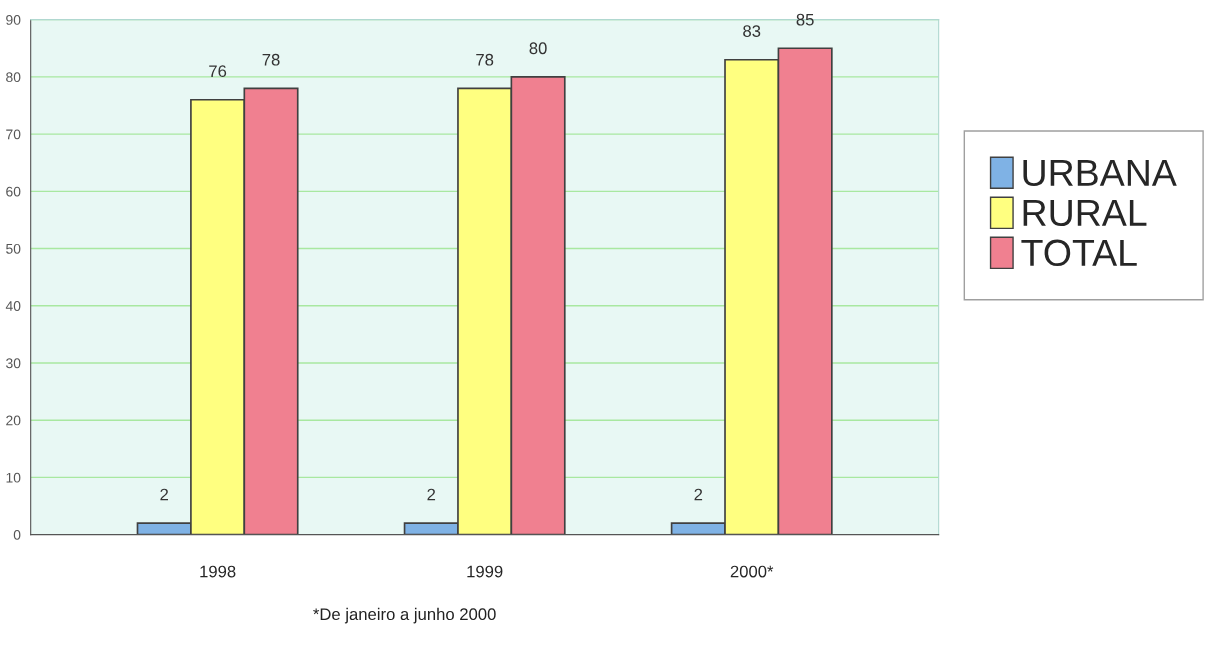 This screenshot has width=1227, height=656. I want to click on y-tick-label: 10, so click(13, 477).